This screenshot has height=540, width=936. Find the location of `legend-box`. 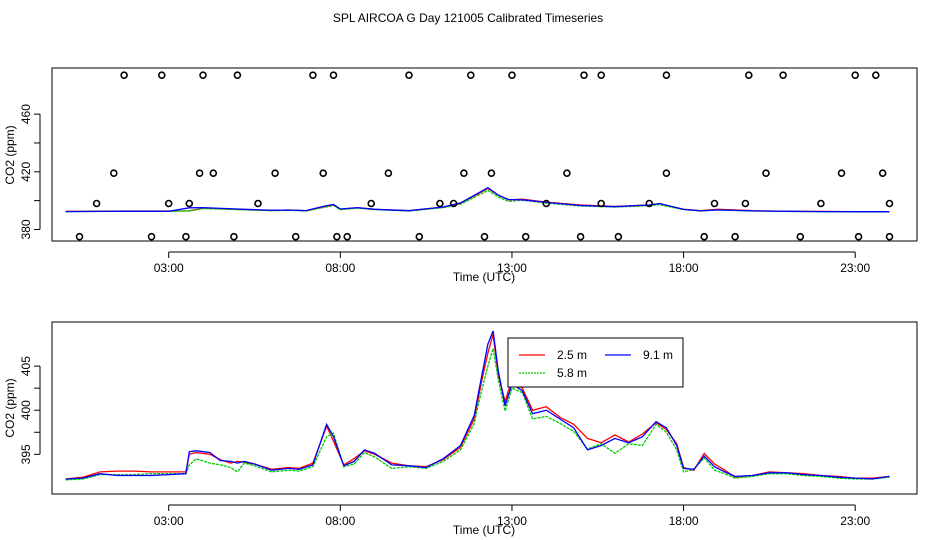

legend-box is located at coordinates (595, 362).